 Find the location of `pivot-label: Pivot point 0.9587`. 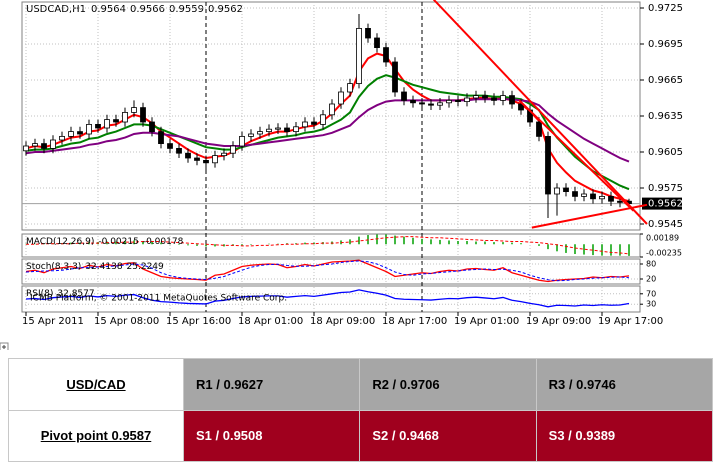

pivot-label: Pivot point 0.9587 is located at coordinates (96, 435).